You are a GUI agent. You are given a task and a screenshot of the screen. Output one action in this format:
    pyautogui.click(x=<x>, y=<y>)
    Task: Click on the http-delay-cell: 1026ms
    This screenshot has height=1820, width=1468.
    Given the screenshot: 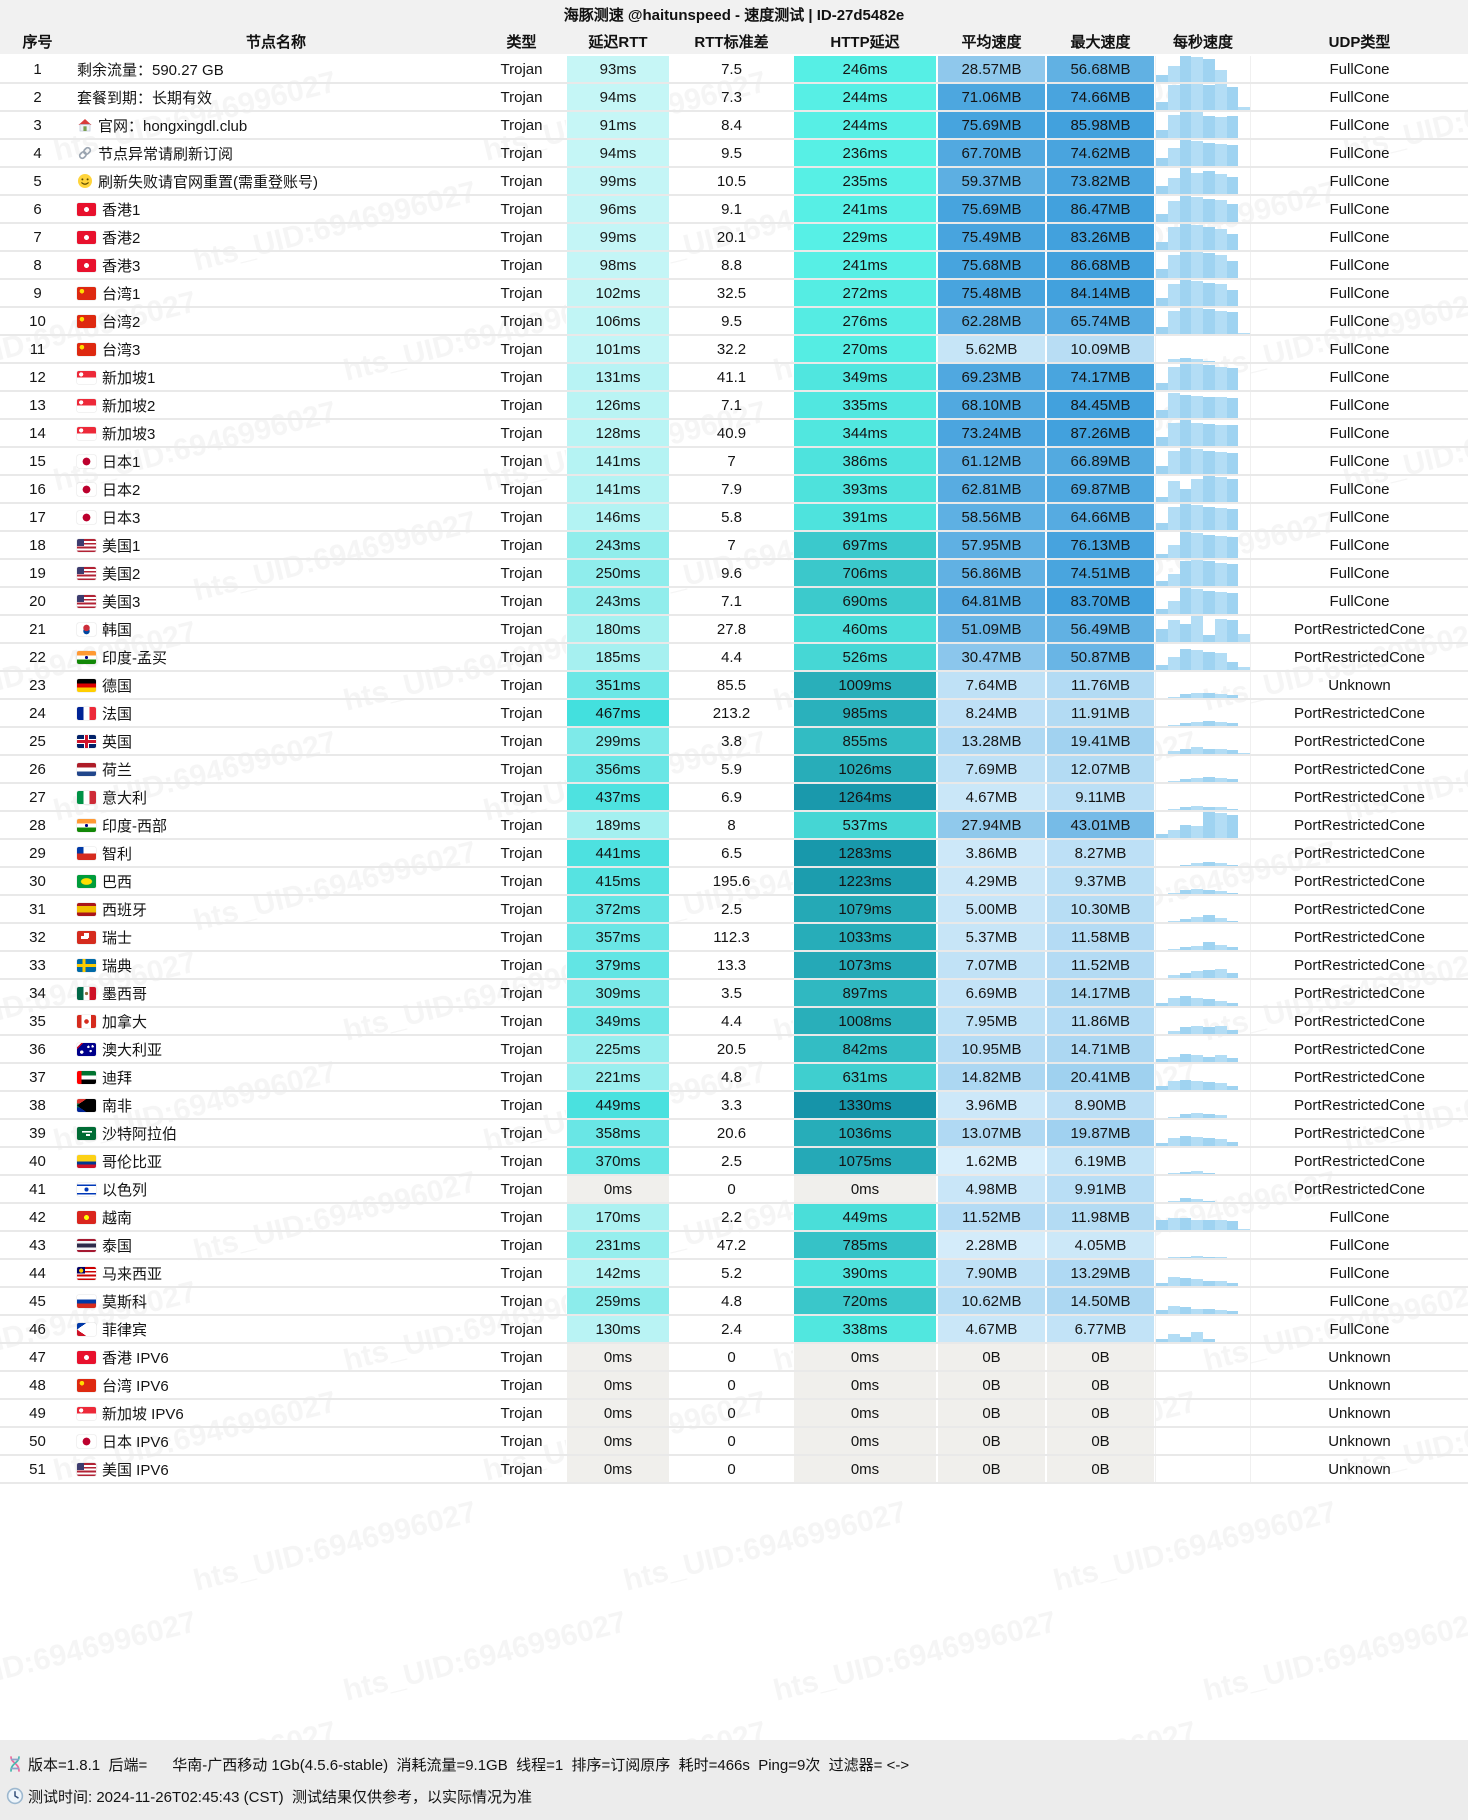 What is the action you would take?
    pyautogui.click(x=865, y=769)
    